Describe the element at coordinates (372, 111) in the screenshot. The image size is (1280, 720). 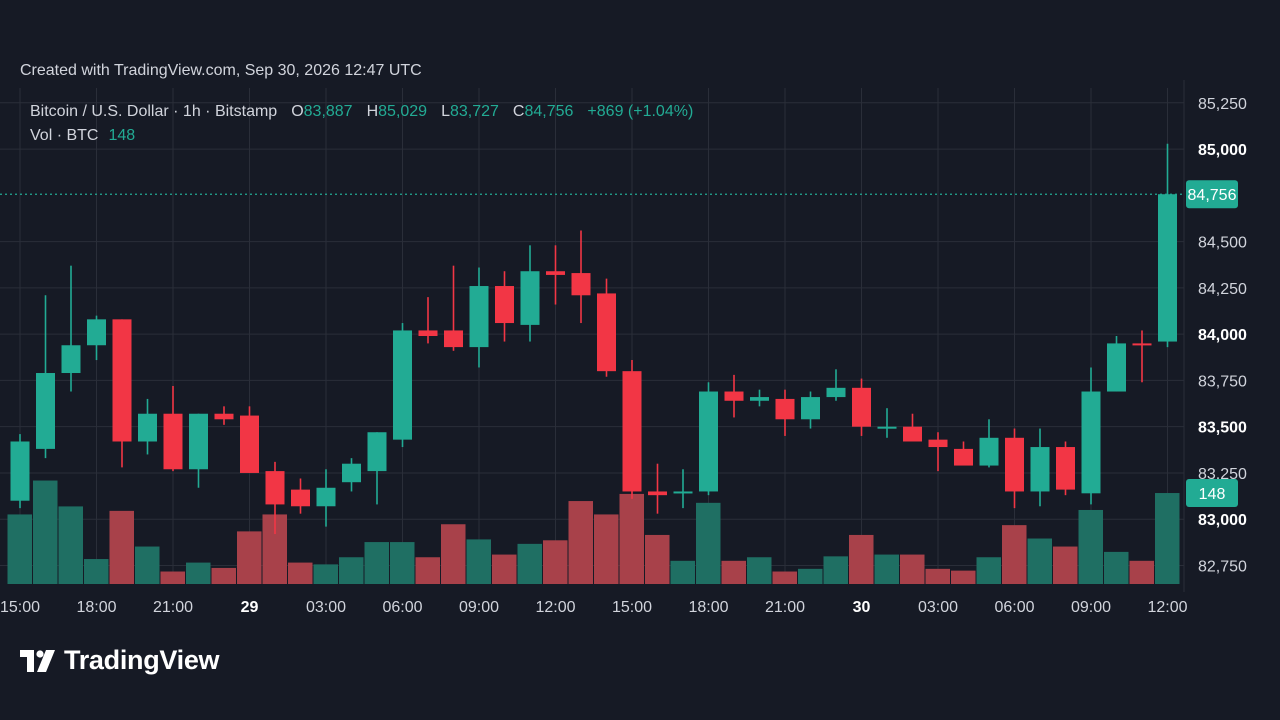
I see `high-label: H` at that location.